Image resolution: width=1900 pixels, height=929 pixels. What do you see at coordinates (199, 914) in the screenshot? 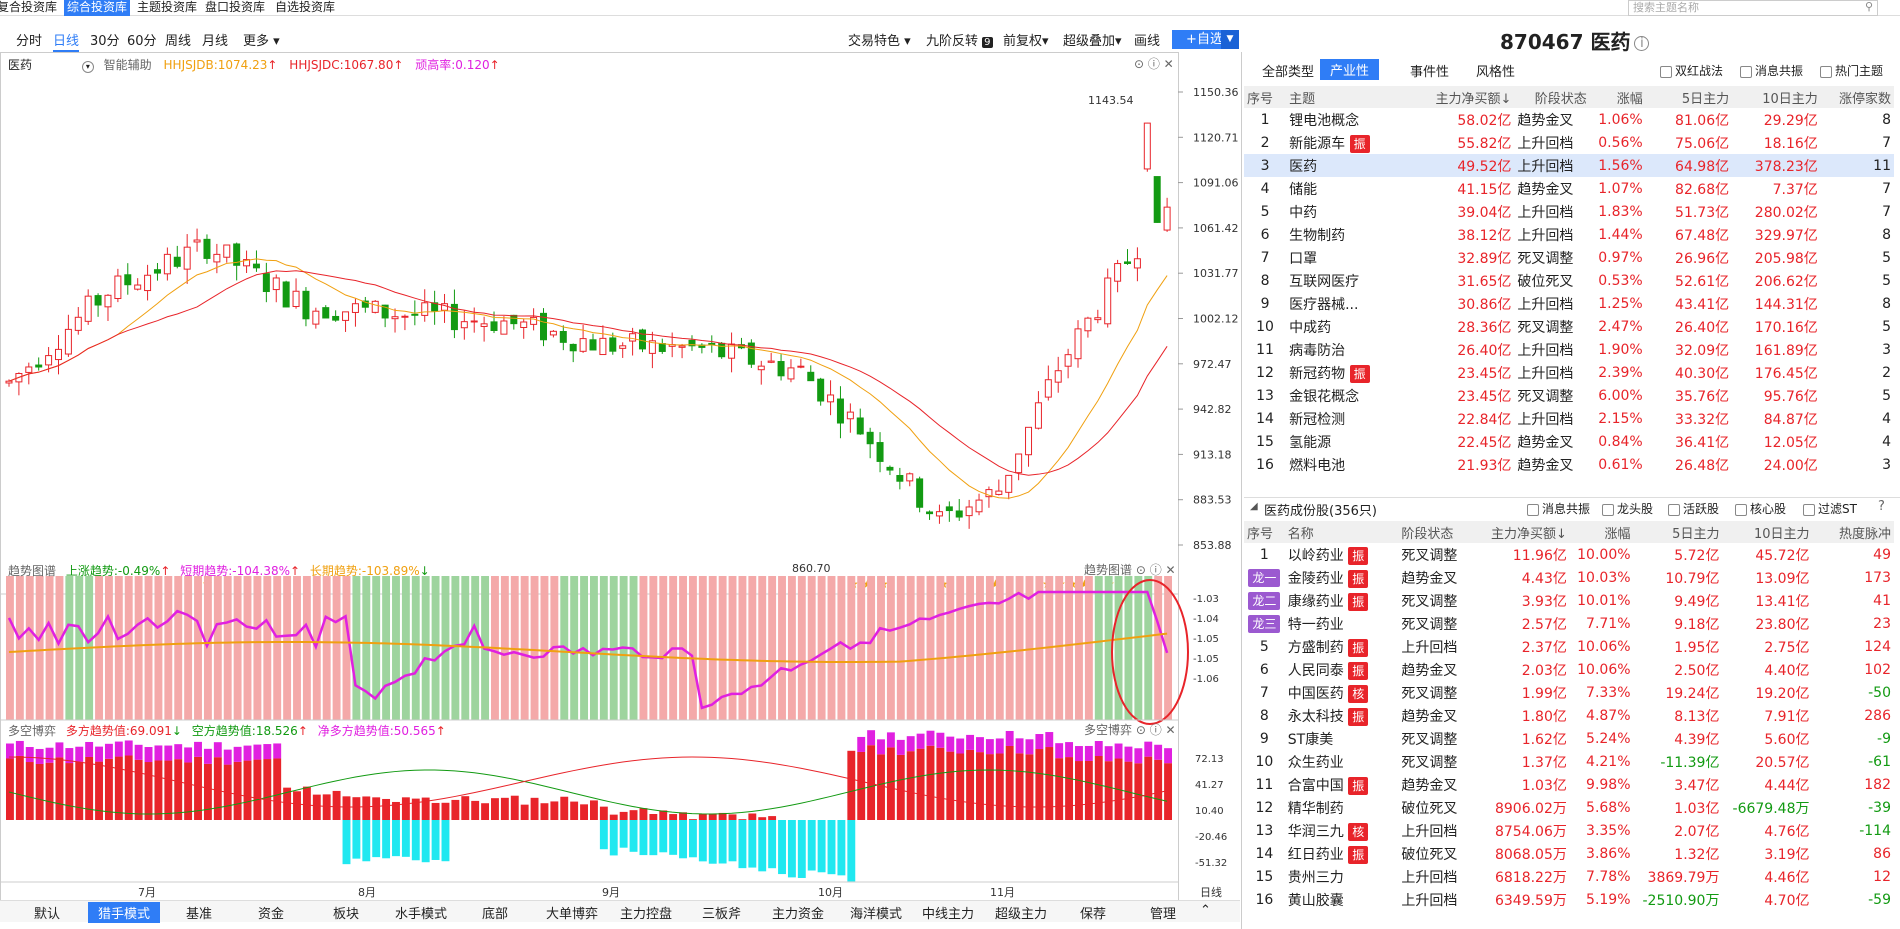
I see `mode-2: 基准` at bounding box center [199, 914].